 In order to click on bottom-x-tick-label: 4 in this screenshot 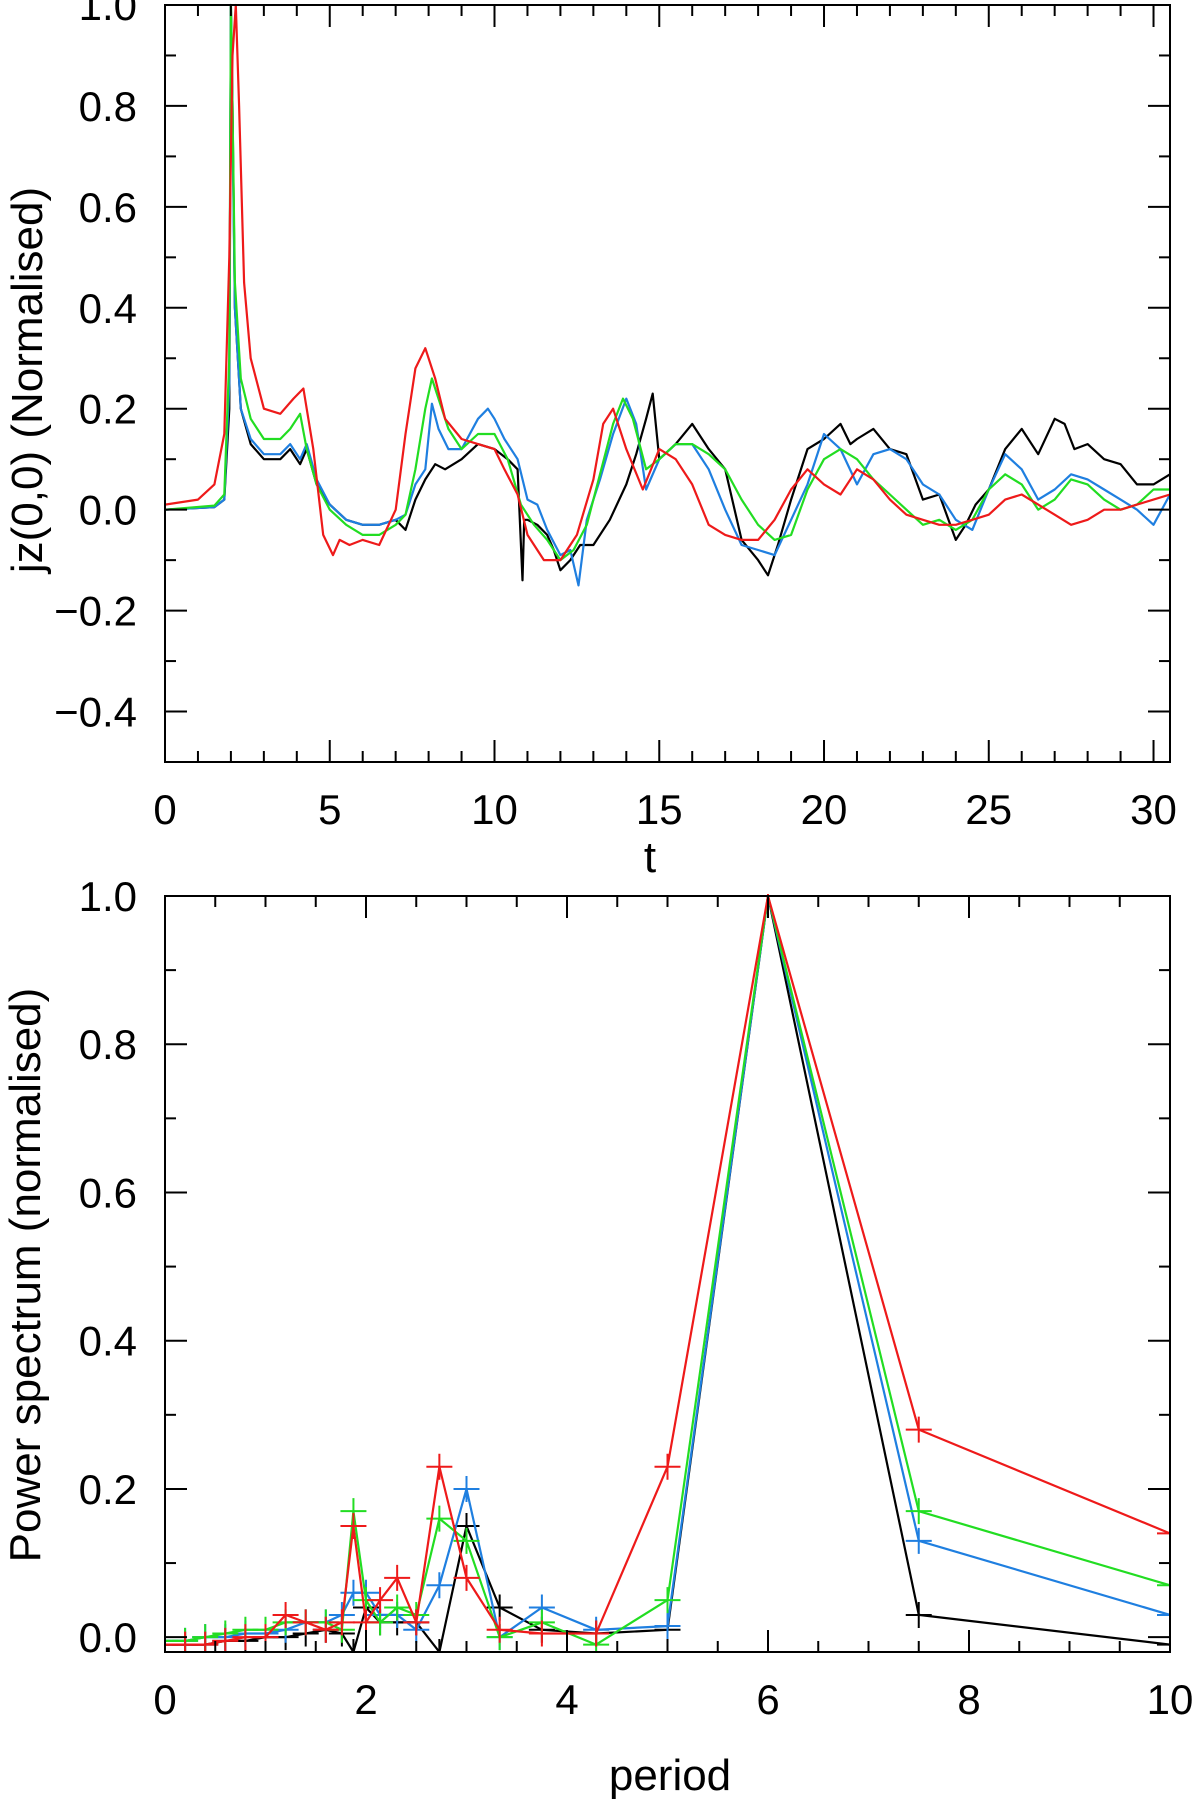, I will do `click(566, 1699)`.